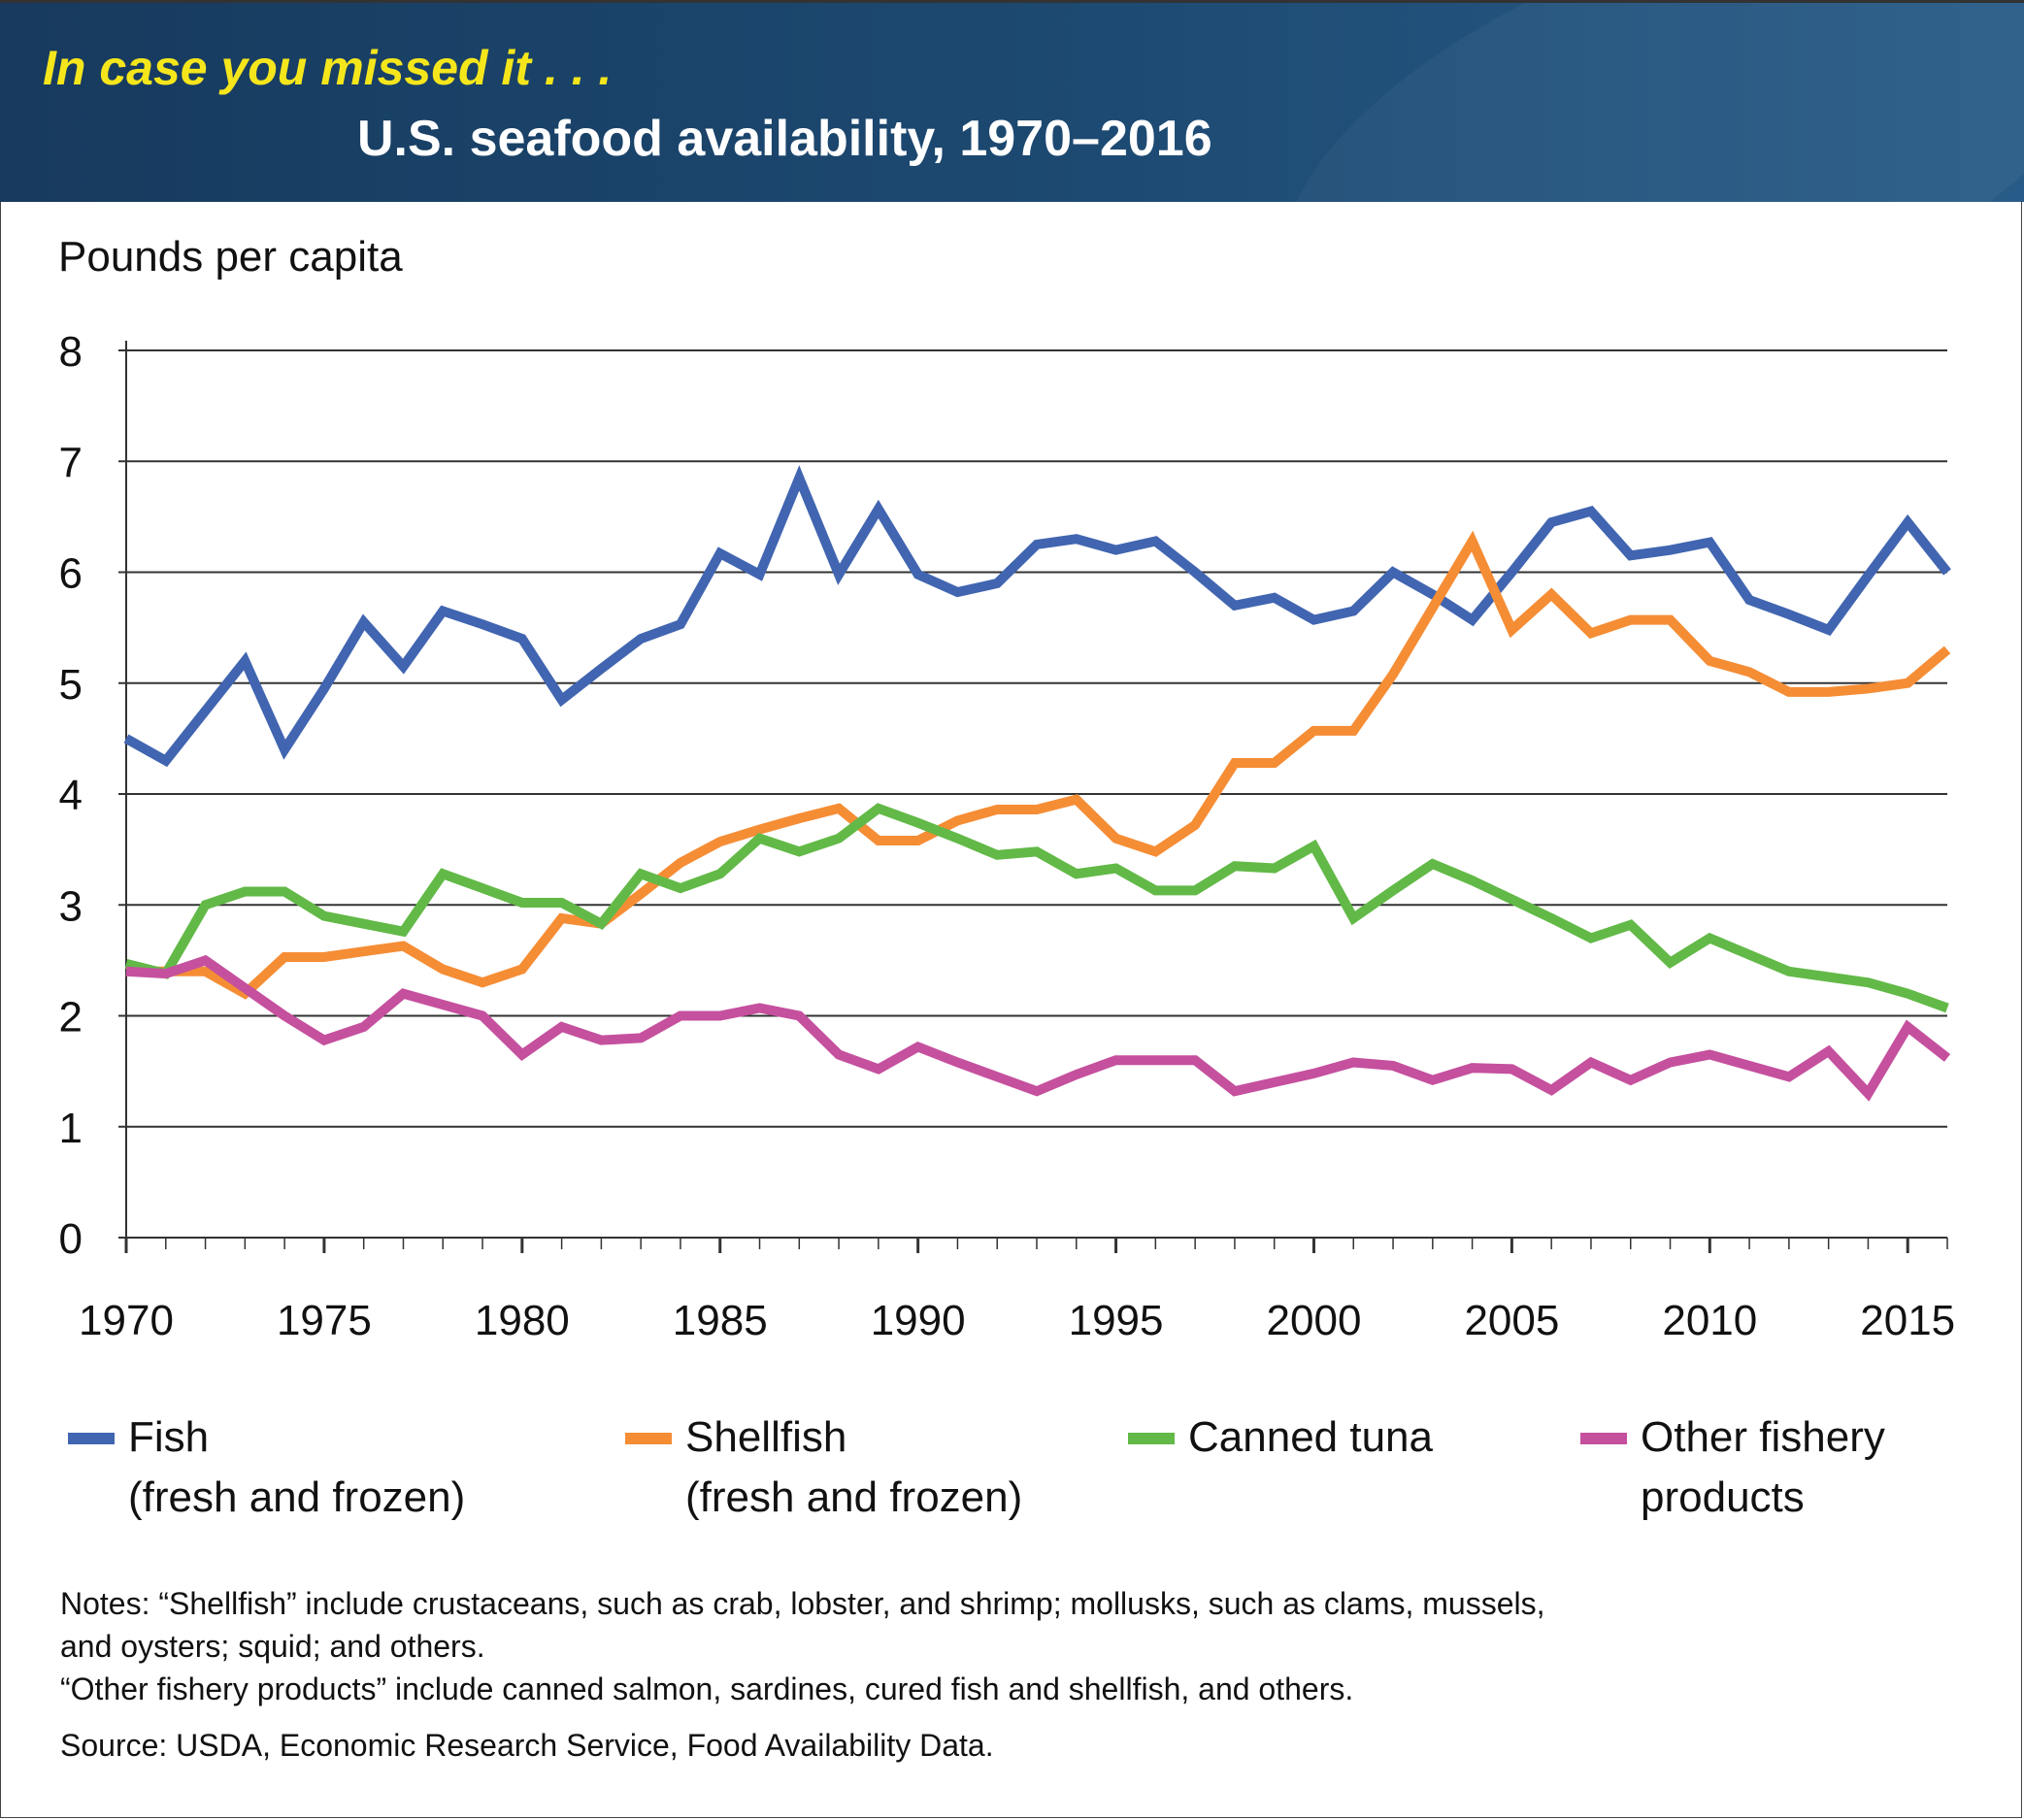 The image size is (2024, 1820). I want to click on chart-title: U.S. seafood availability, 1970–2016, so click(785, 139).